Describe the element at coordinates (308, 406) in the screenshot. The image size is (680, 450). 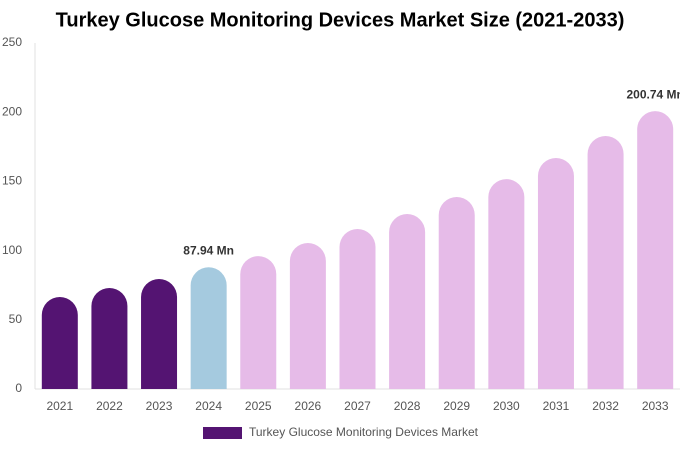
I see `x-tick-label: 2026` at that location.